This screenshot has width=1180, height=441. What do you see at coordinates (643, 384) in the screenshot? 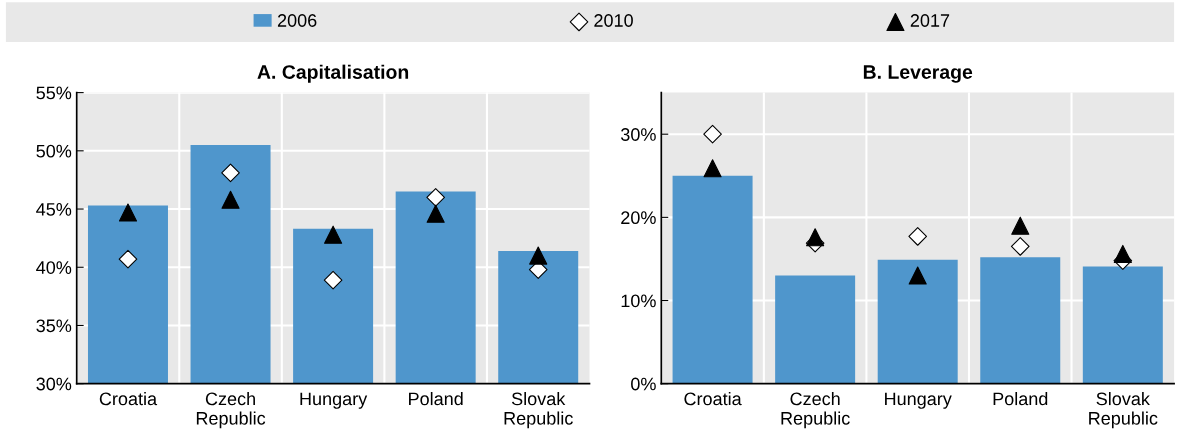
I see `y-tick-label: 0%` at bounding box center [643, 384].